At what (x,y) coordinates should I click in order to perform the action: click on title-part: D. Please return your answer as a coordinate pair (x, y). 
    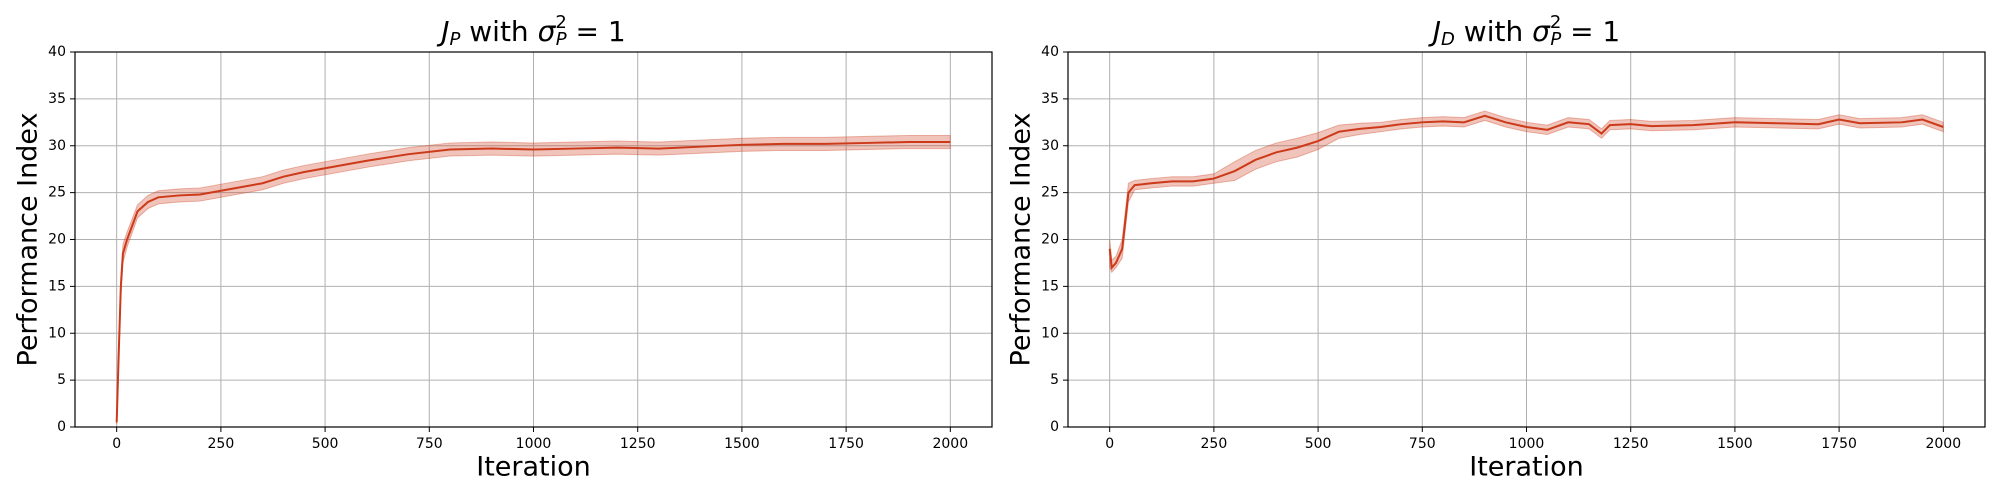
    Looking at the image, I should click on (1448, 39).